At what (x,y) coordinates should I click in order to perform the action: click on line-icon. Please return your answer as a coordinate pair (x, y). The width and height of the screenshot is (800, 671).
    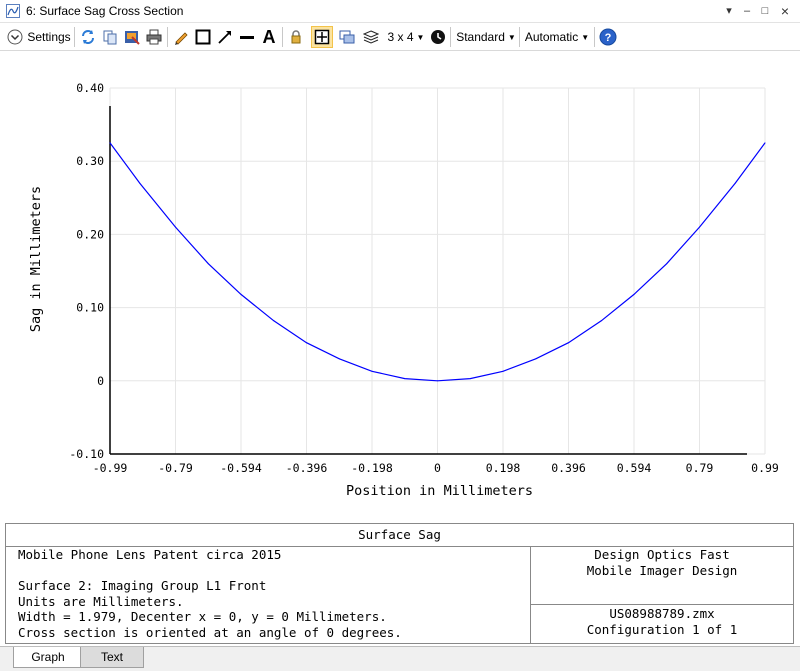
    Looking at the image, I should click on (247, 37).